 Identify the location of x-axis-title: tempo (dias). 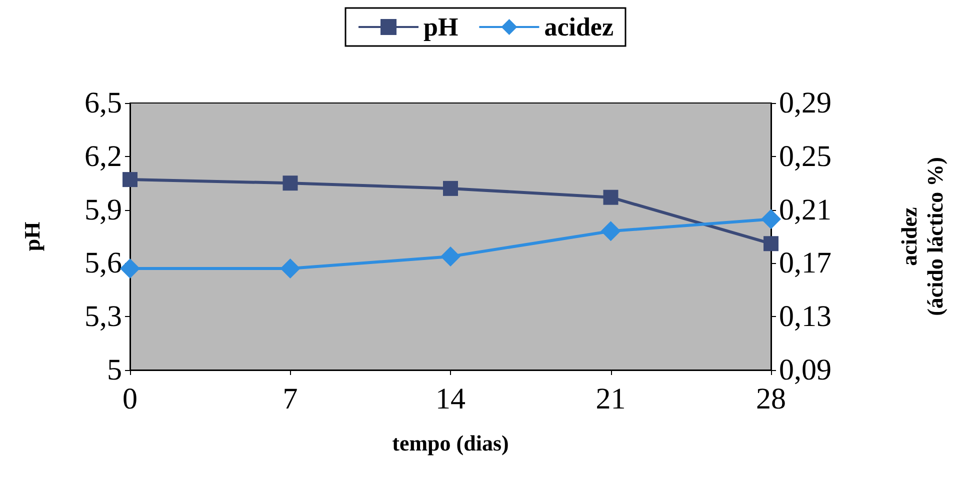
(450, 443).